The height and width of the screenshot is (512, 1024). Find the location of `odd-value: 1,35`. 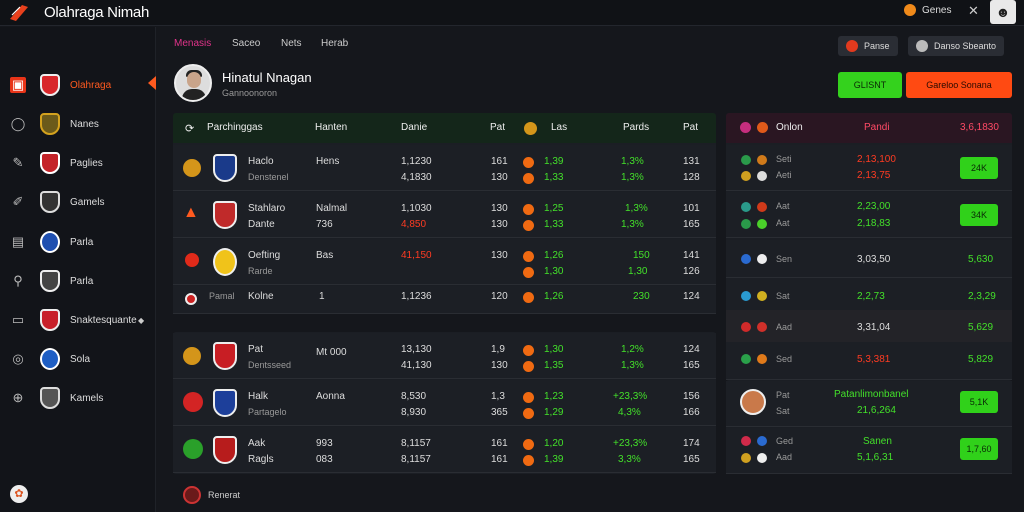

odd-value: 1,35 is located at coordinates (554, 365).